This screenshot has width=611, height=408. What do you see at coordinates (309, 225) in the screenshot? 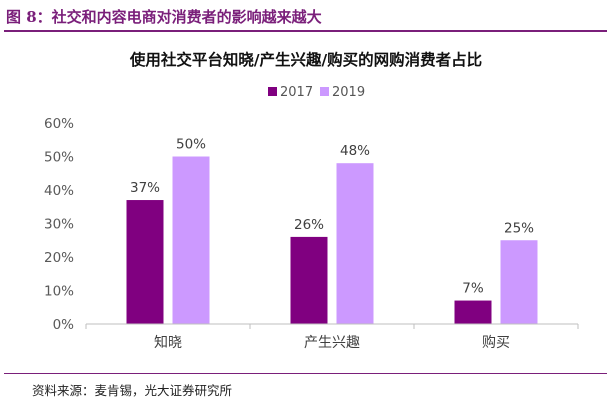
I see `data-label-2017-1: 26%` at bounding box center [309, 225].